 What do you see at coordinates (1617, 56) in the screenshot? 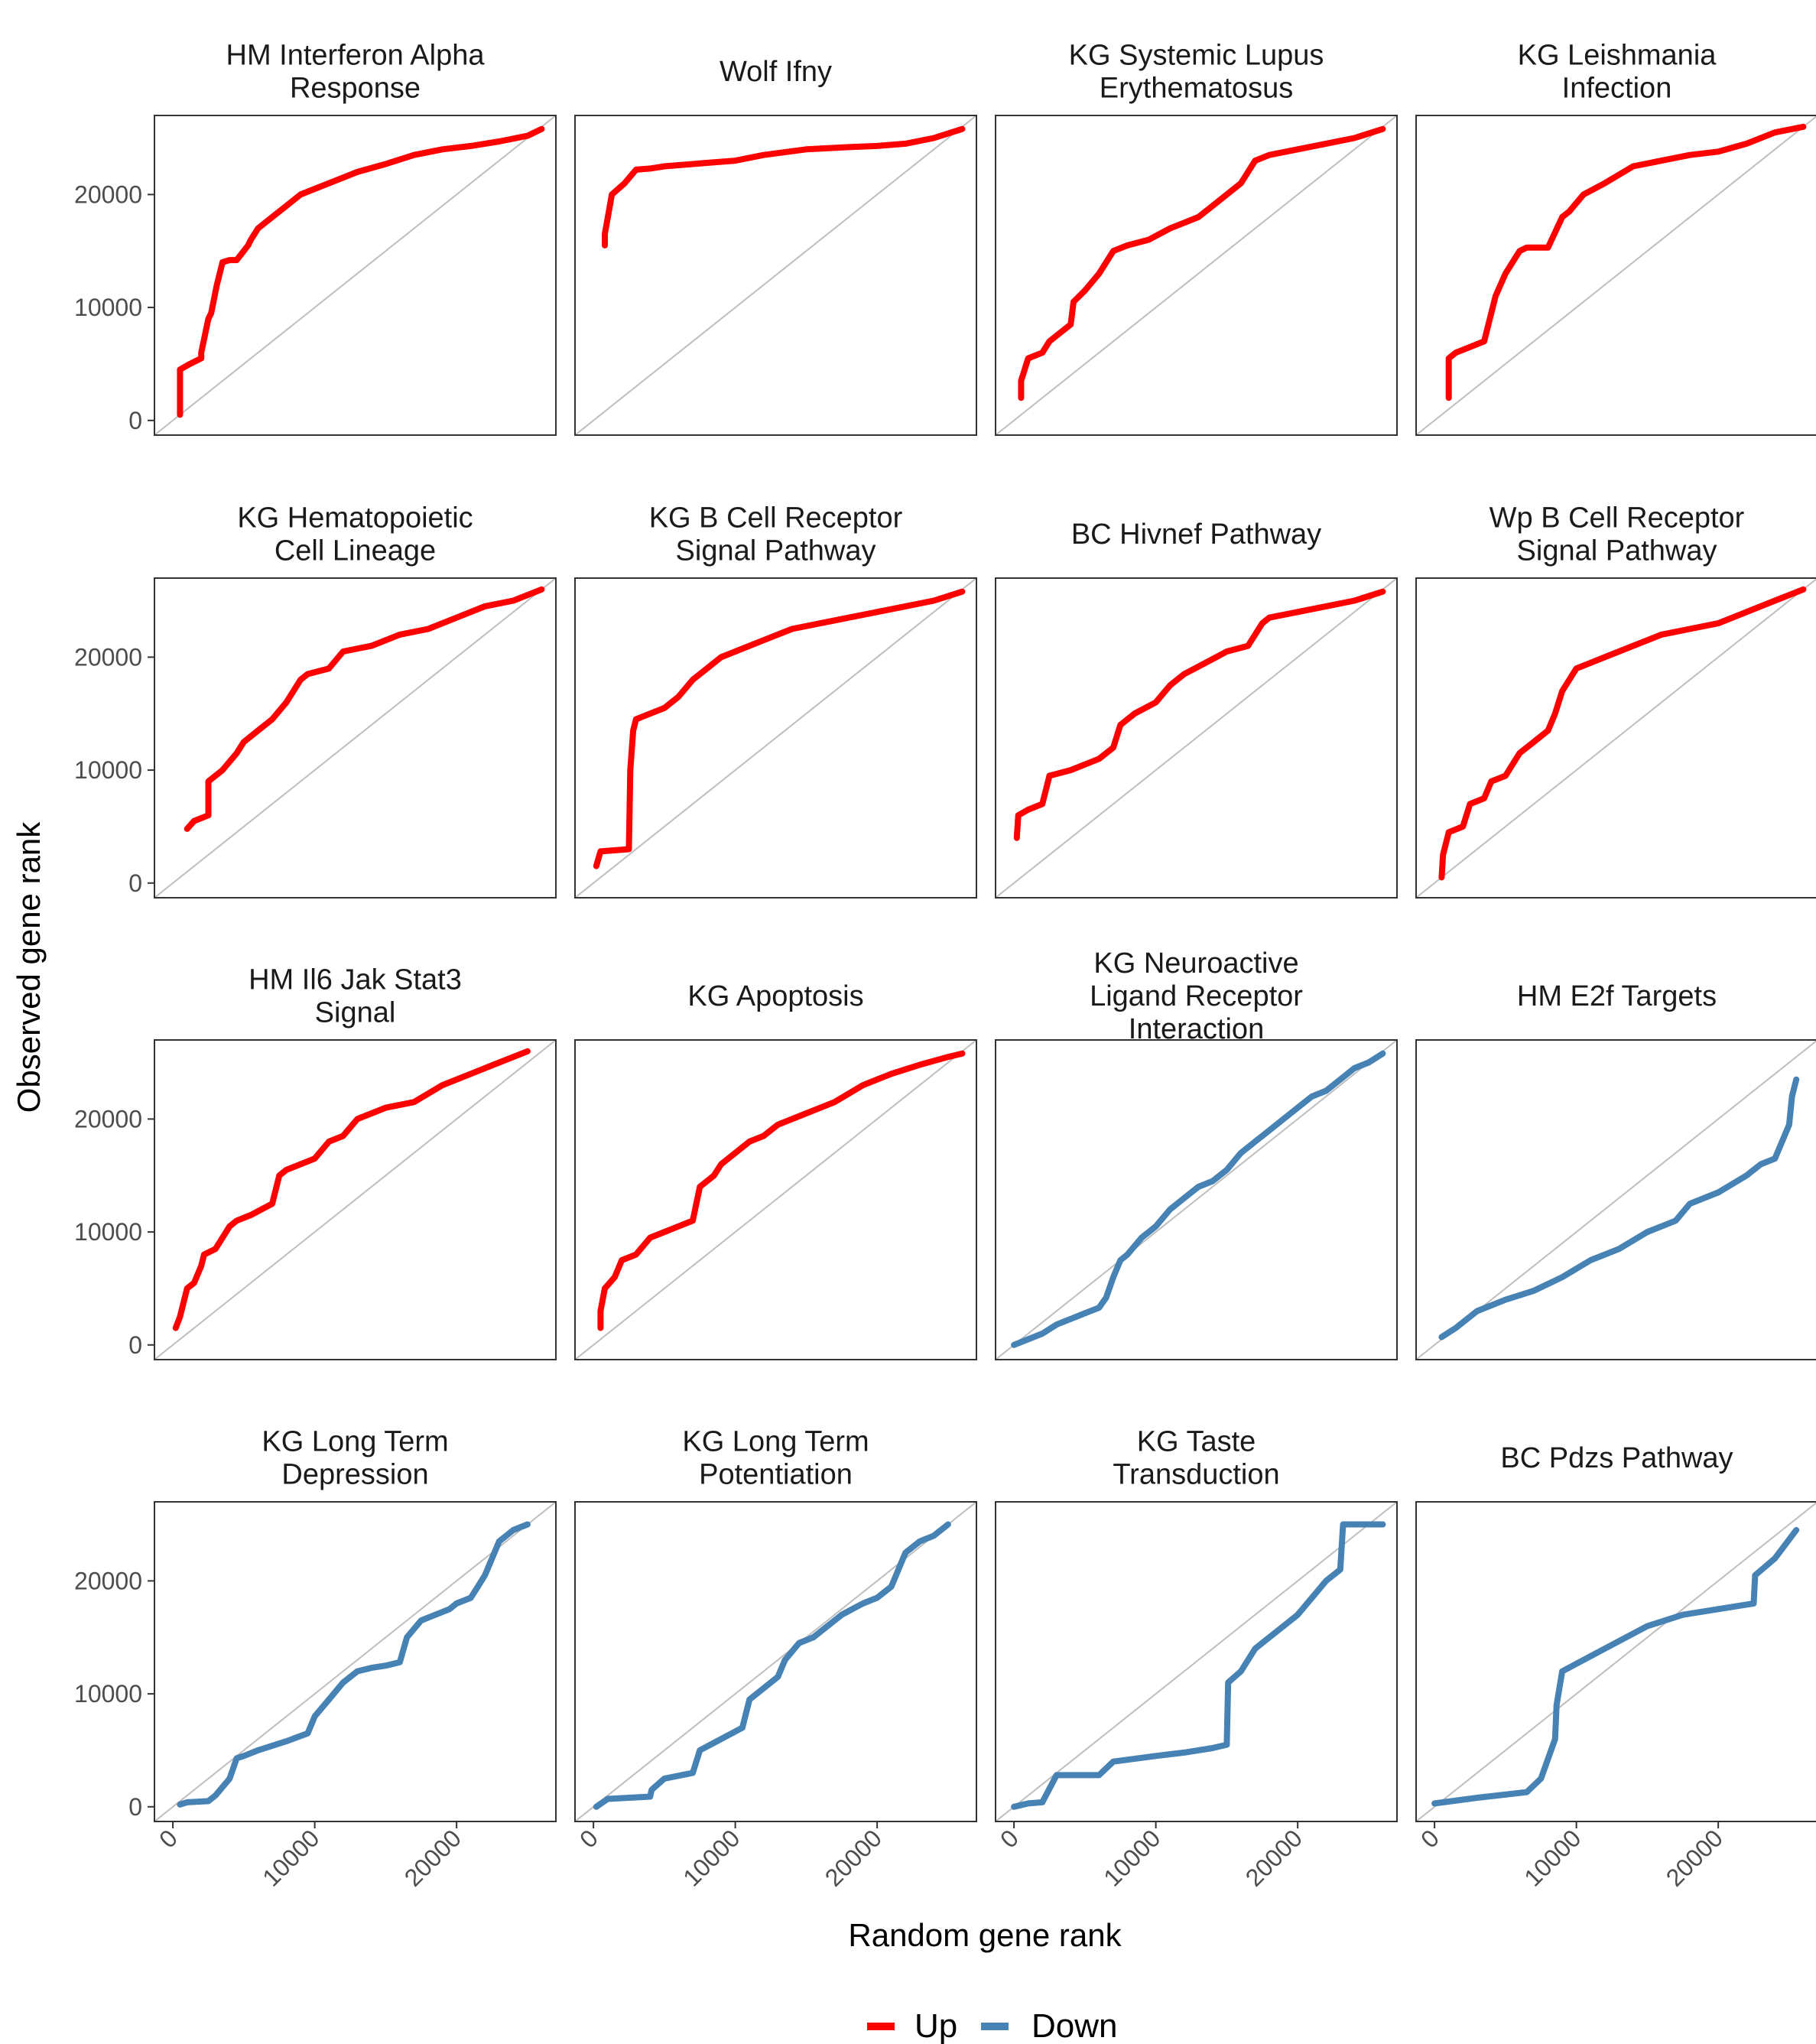
I see `facet-title: KG Leishmania` at bounding box center [1617, 56].